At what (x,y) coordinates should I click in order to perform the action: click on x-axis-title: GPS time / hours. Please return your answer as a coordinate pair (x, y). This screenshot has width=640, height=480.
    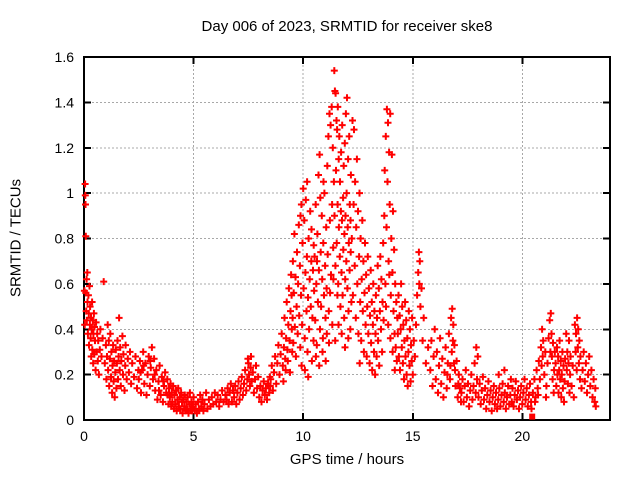
    Looking at the image, I should click on (347, 459).